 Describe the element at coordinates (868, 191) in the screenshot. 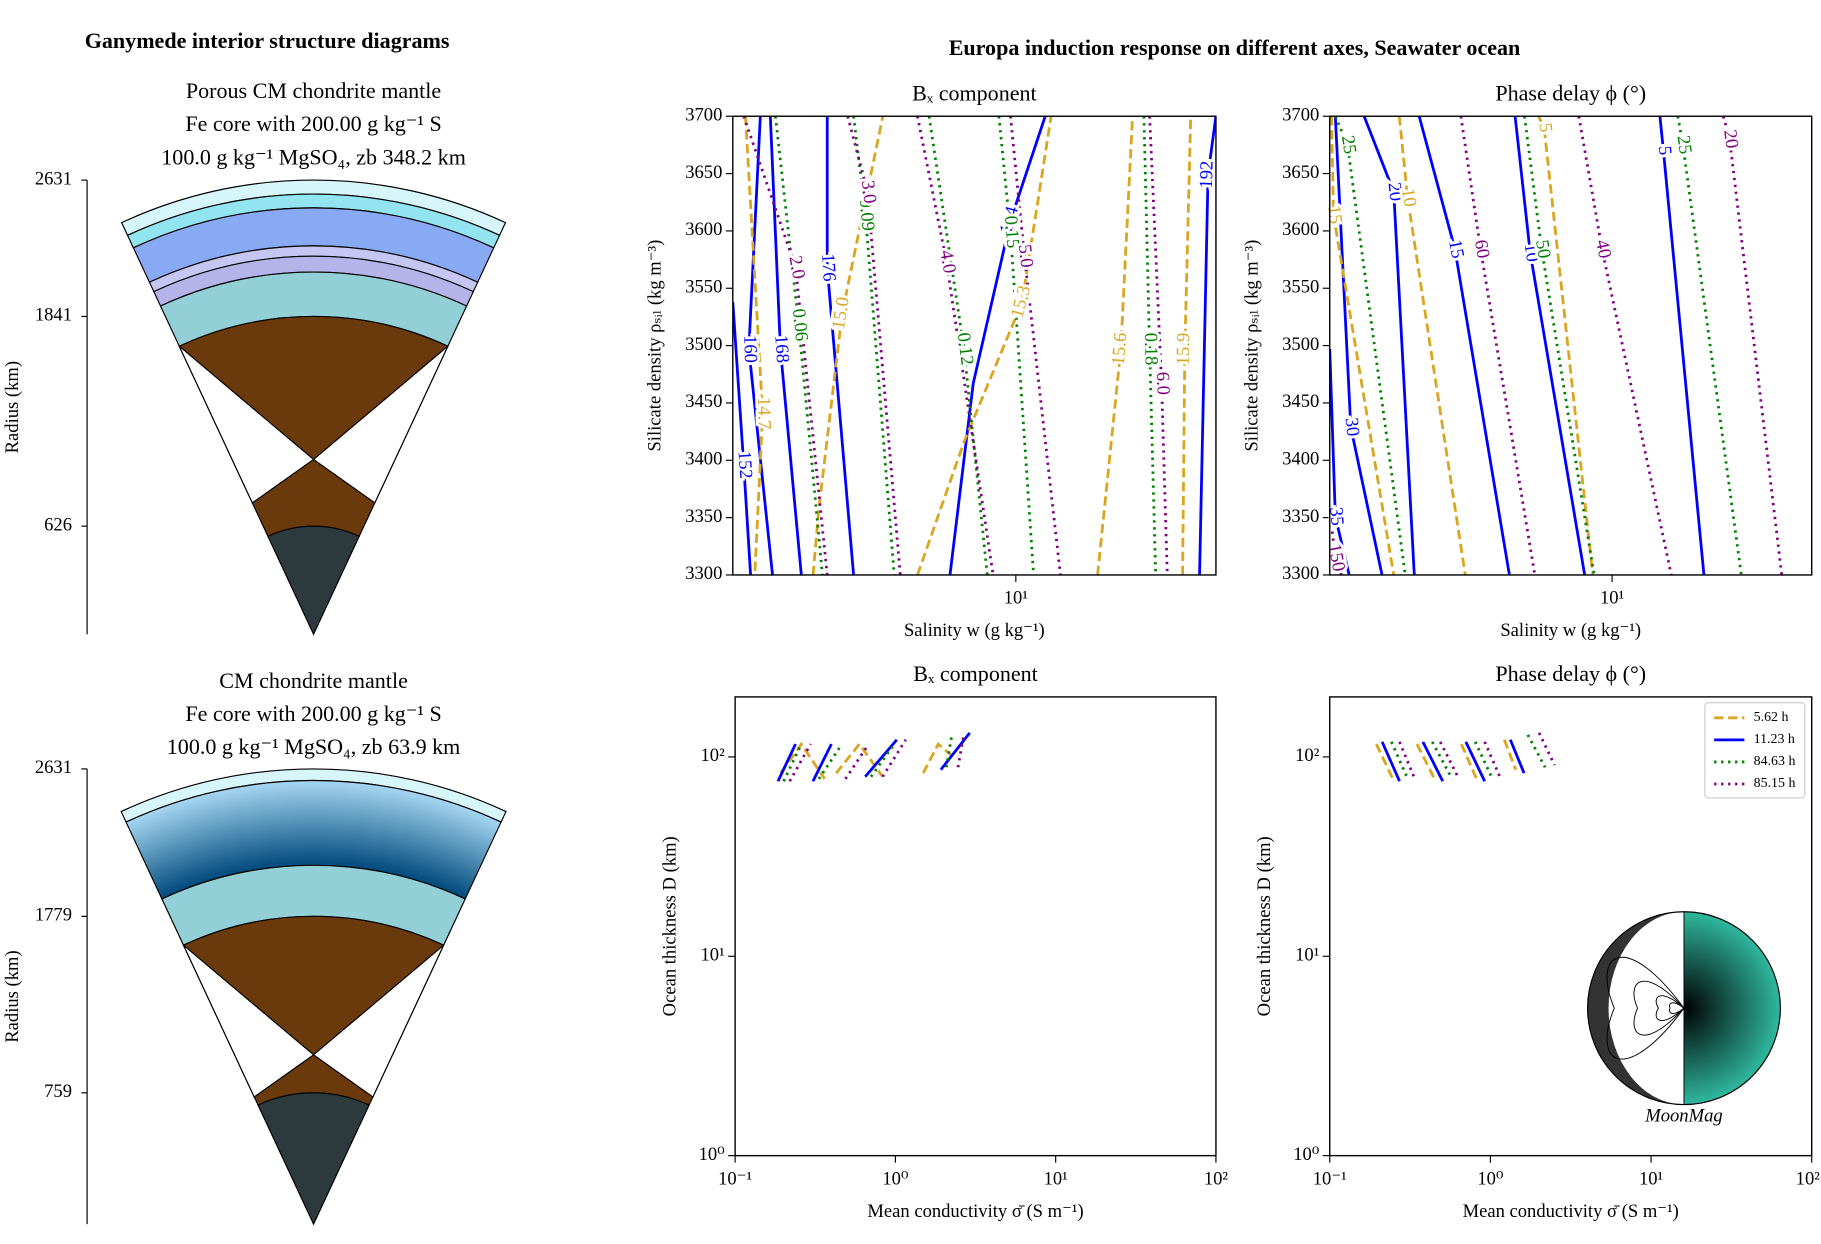

I see `contour-label: 3.0` at that location.